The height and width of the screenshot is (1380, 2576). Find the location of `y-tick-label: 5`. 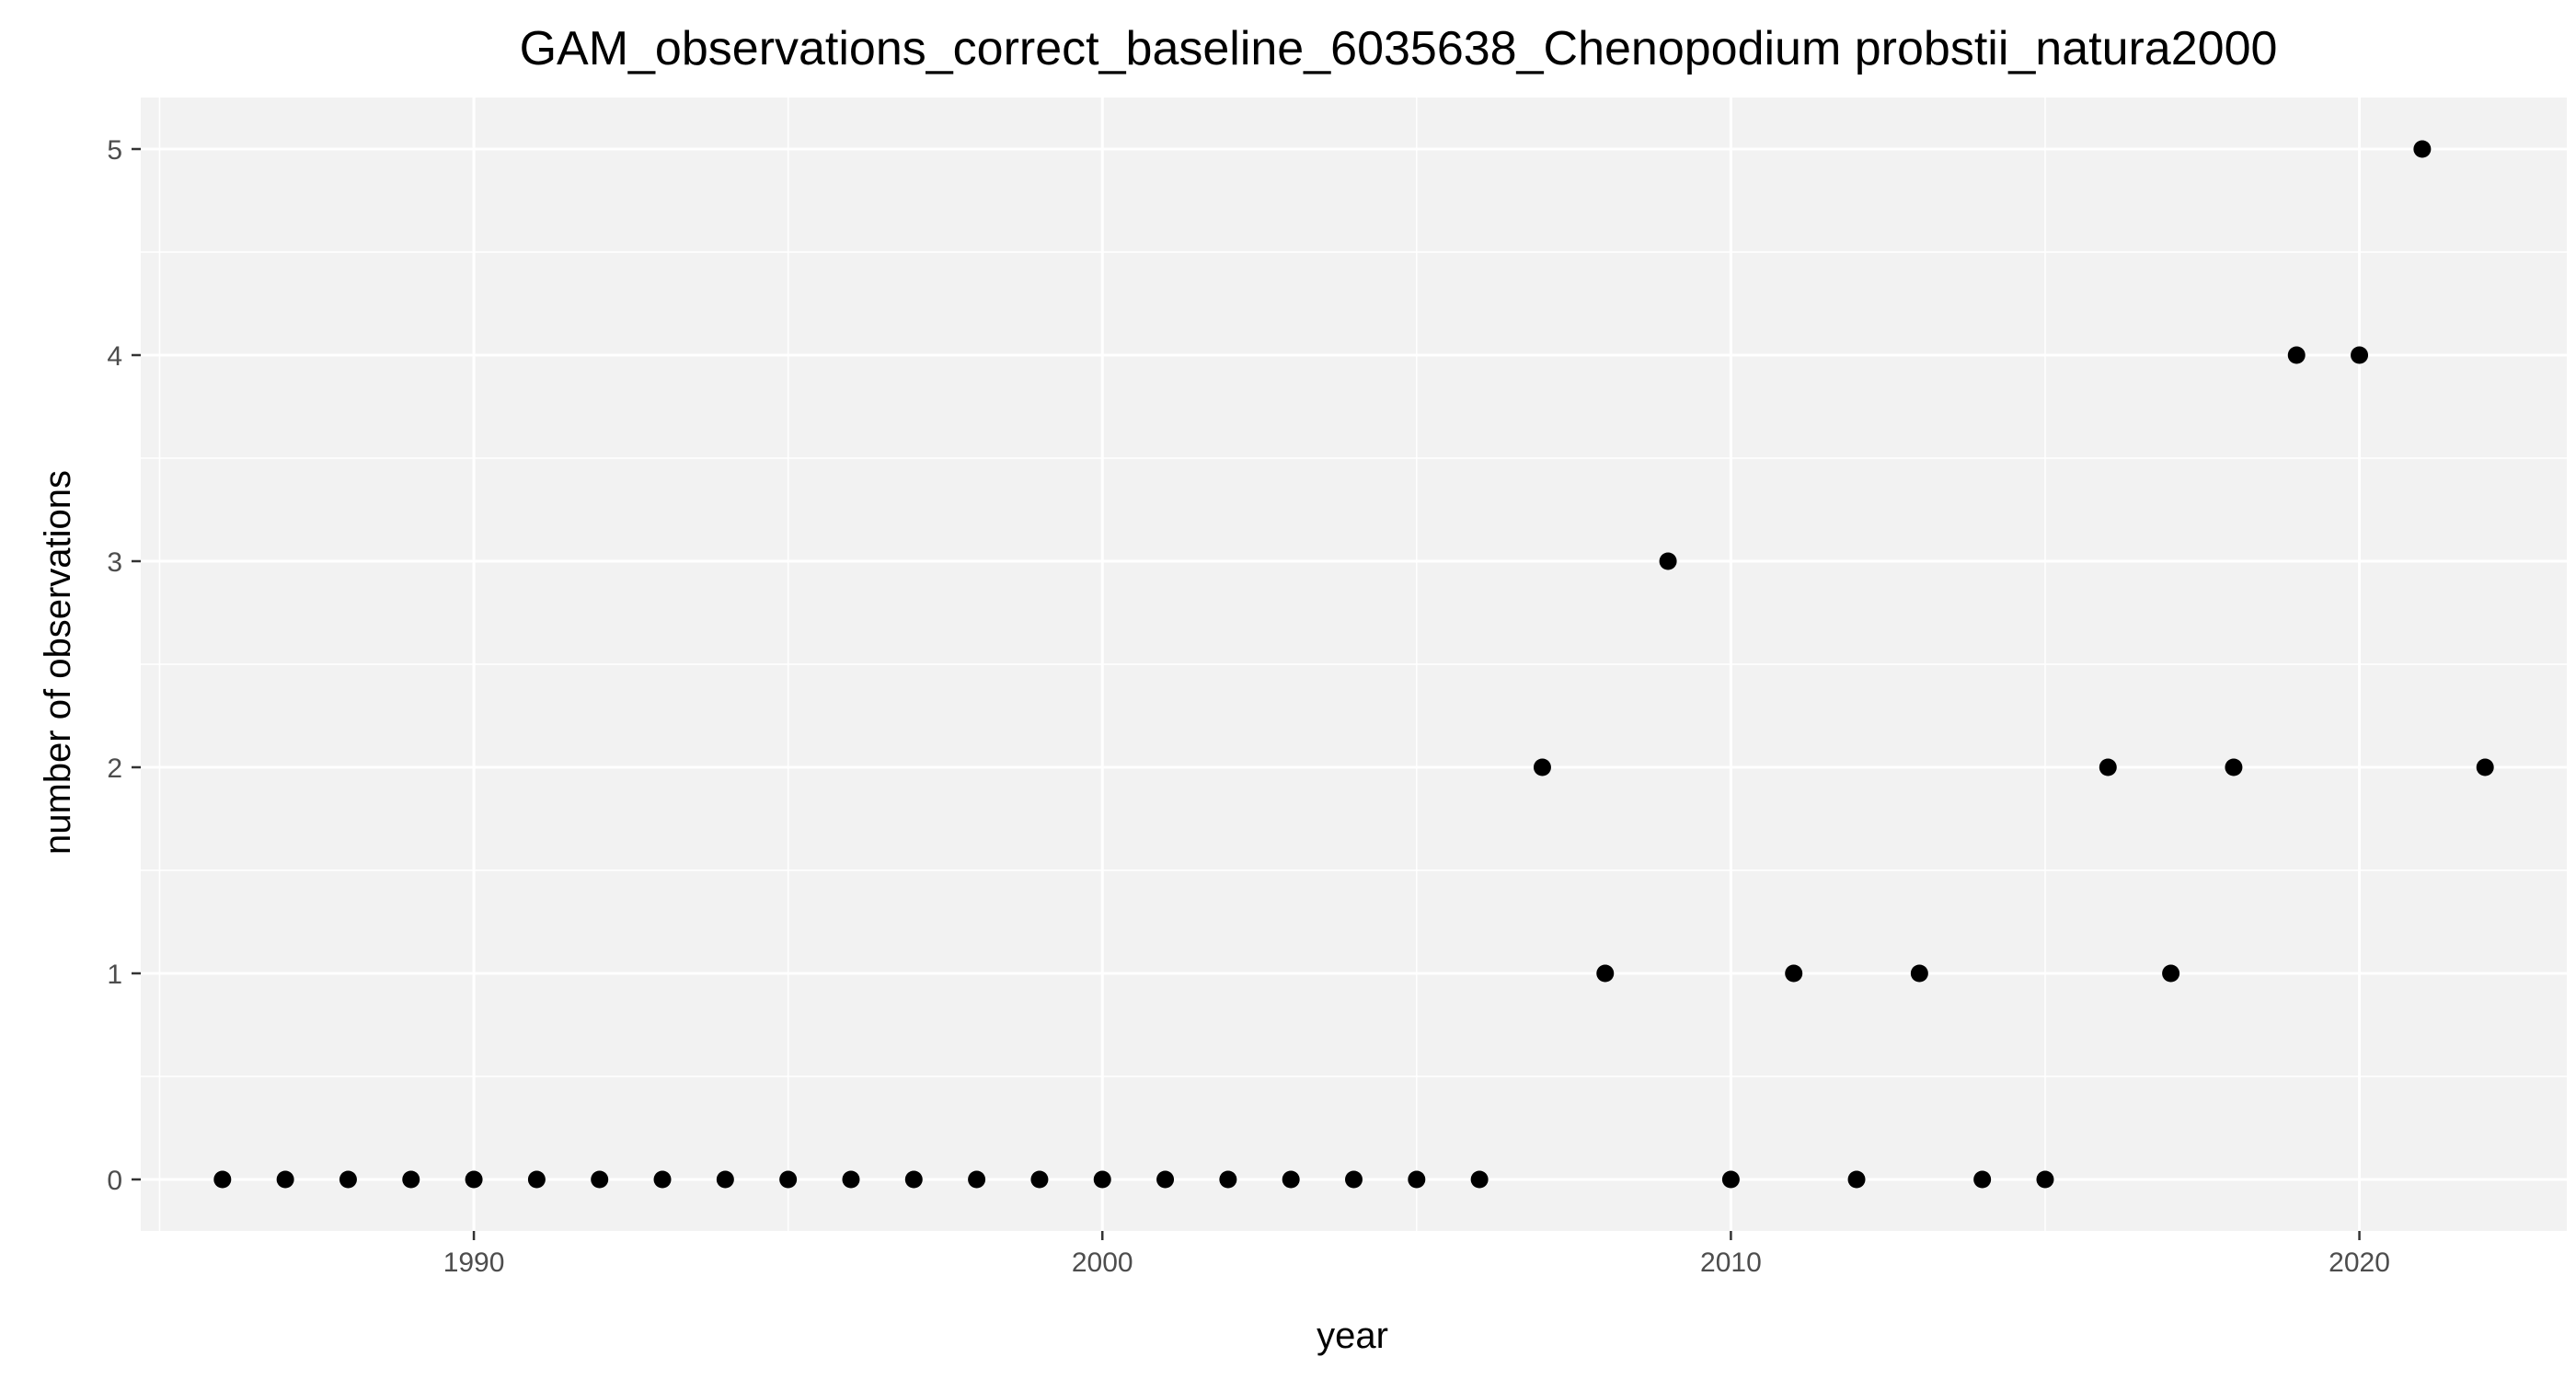

y-tick-label: 5 is located at coordinates (114, 150).